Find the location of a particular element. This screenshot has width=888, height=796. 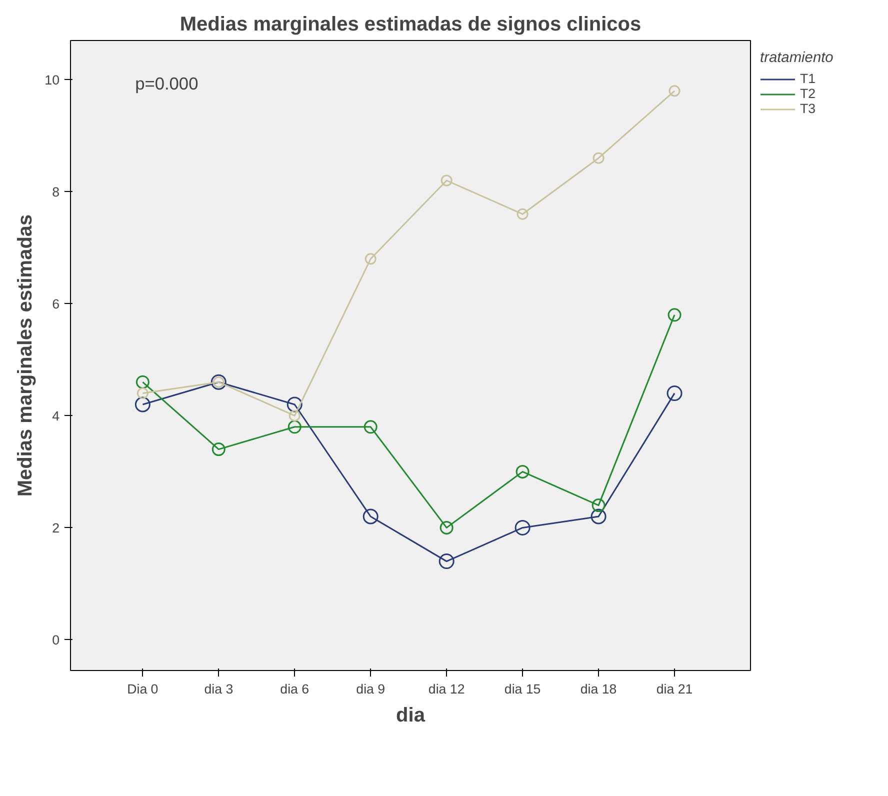

x-tick-label: Dia 0 is located at coordinates (142, 689).